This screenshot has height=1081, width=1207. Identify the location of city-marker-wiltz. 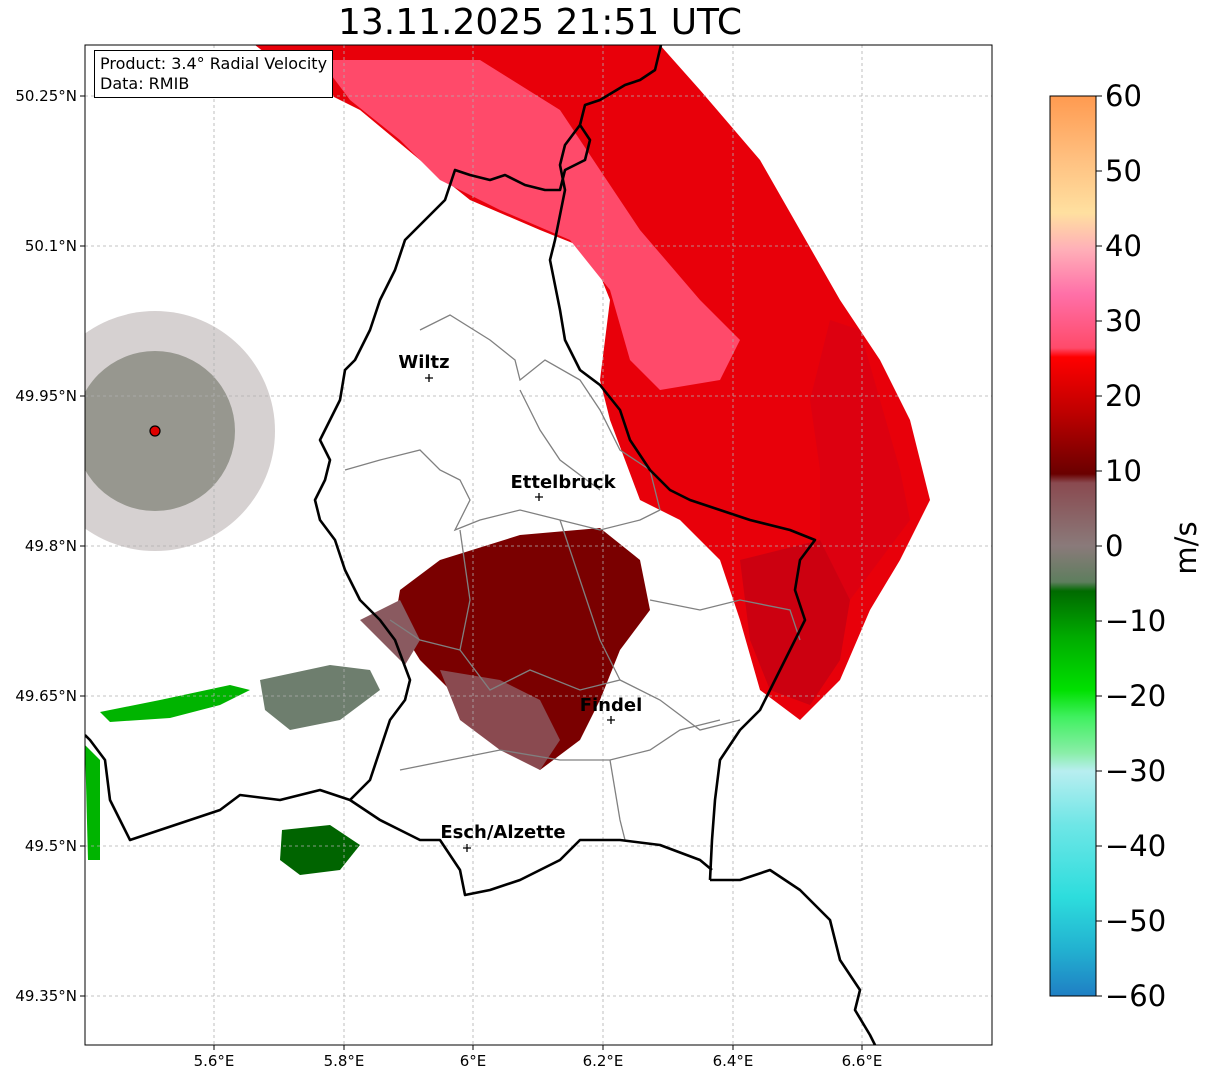
(429, 378).